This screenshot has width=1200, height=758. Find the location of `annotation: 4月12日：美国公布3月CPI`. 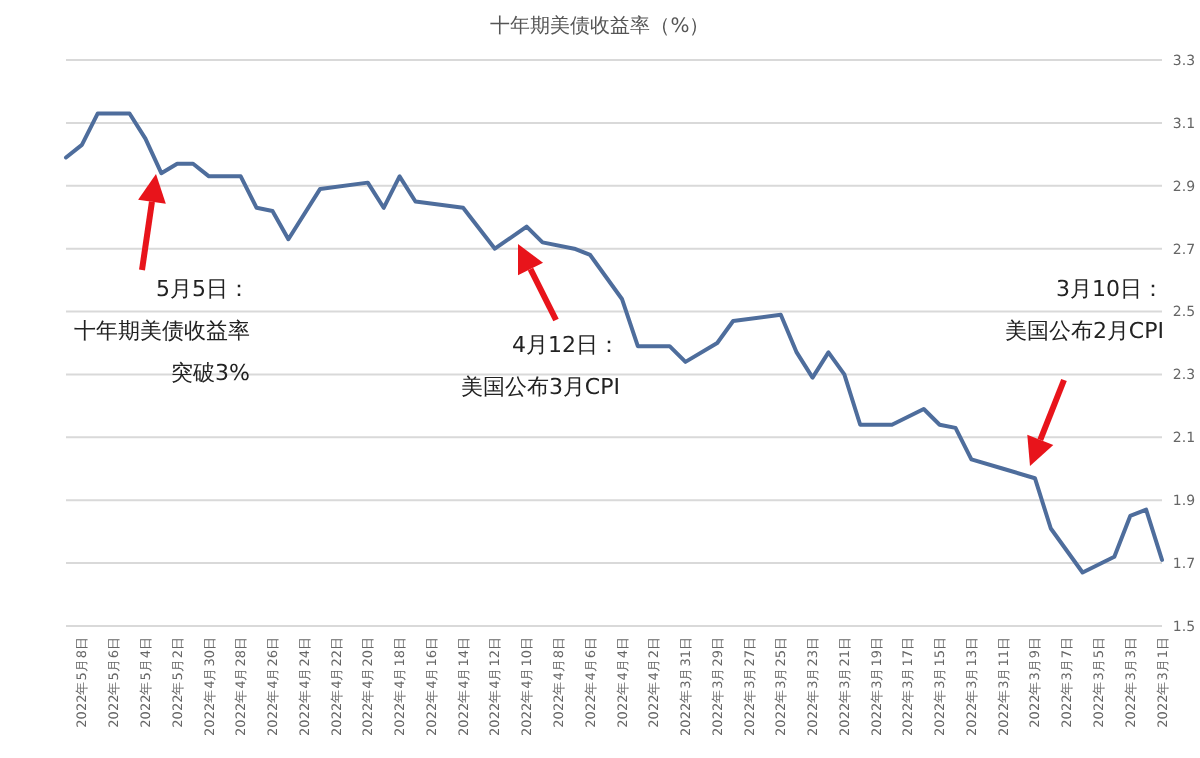

annotation: 4月12日：美国公布3月CPI is located at coordinates (540, 366).